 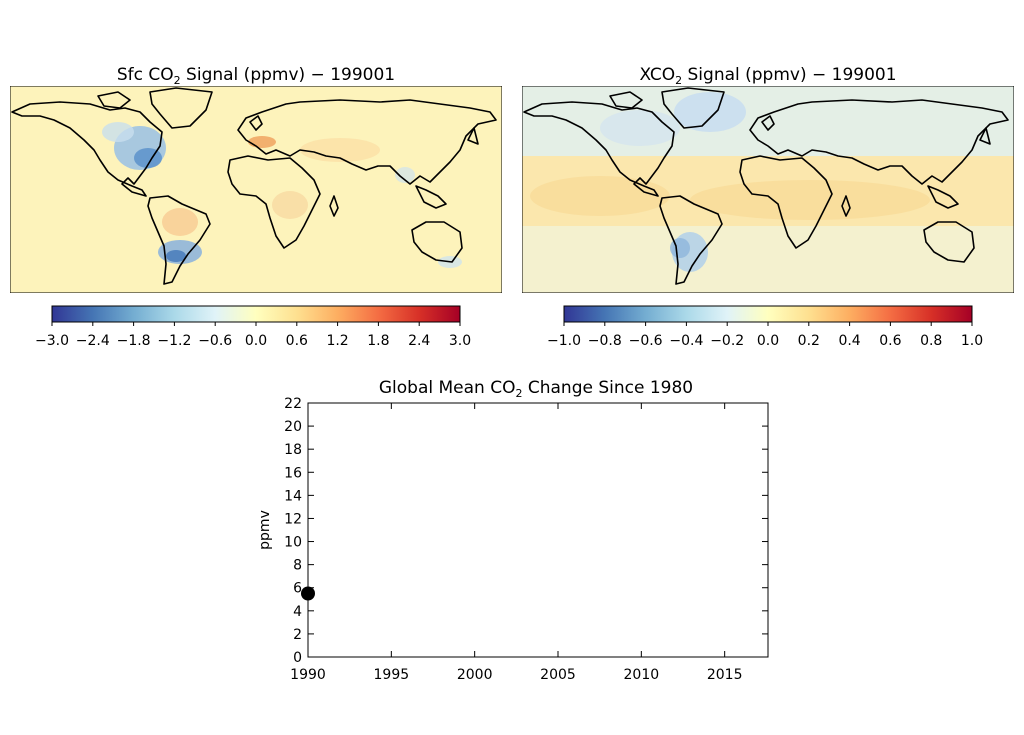 I want to click on xco2-map-field, so click(x=768, y=189).